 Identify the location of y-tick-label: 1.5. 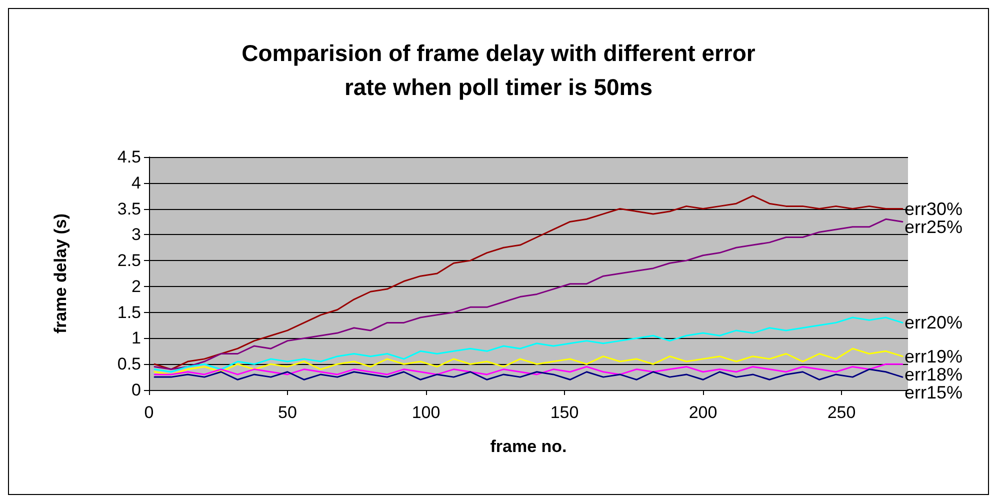
(129, 312).